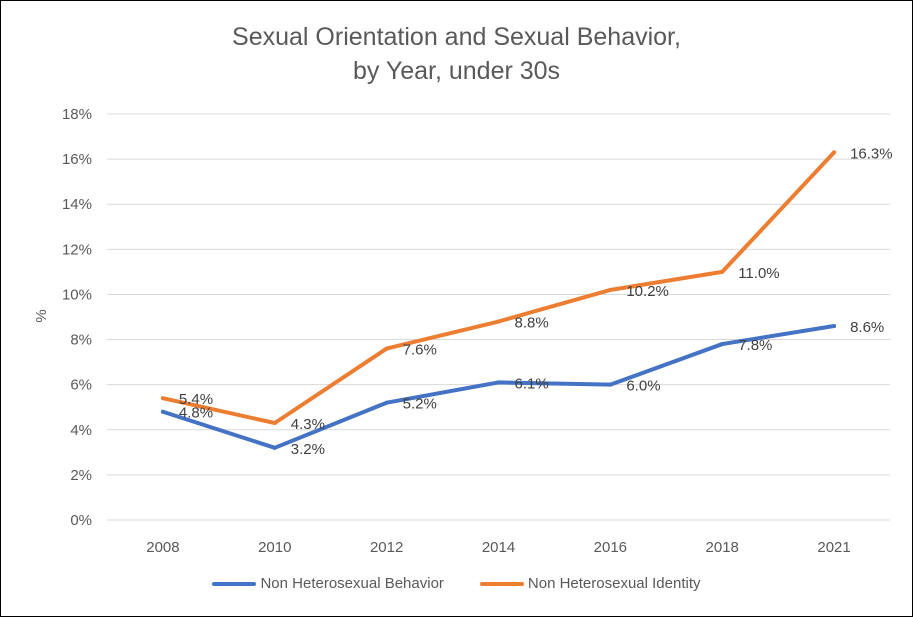 This screenshot has width=913, height=617. I want to click on data-label: 4.3%, so click(308, 424).